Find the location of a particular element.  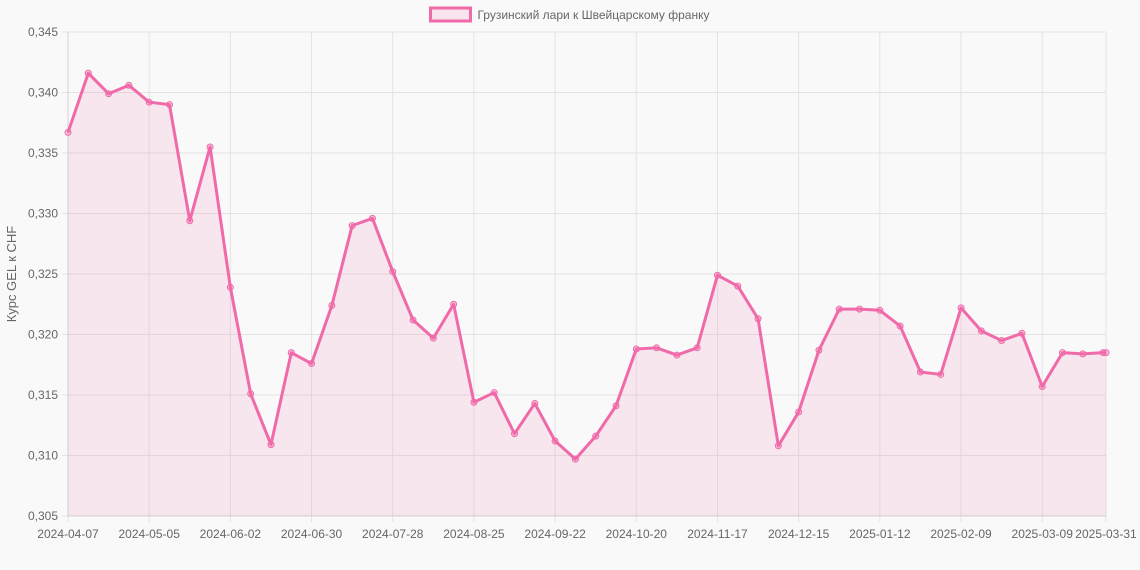

y-tick-label: 0,330 is located at coordinates (43, 214).